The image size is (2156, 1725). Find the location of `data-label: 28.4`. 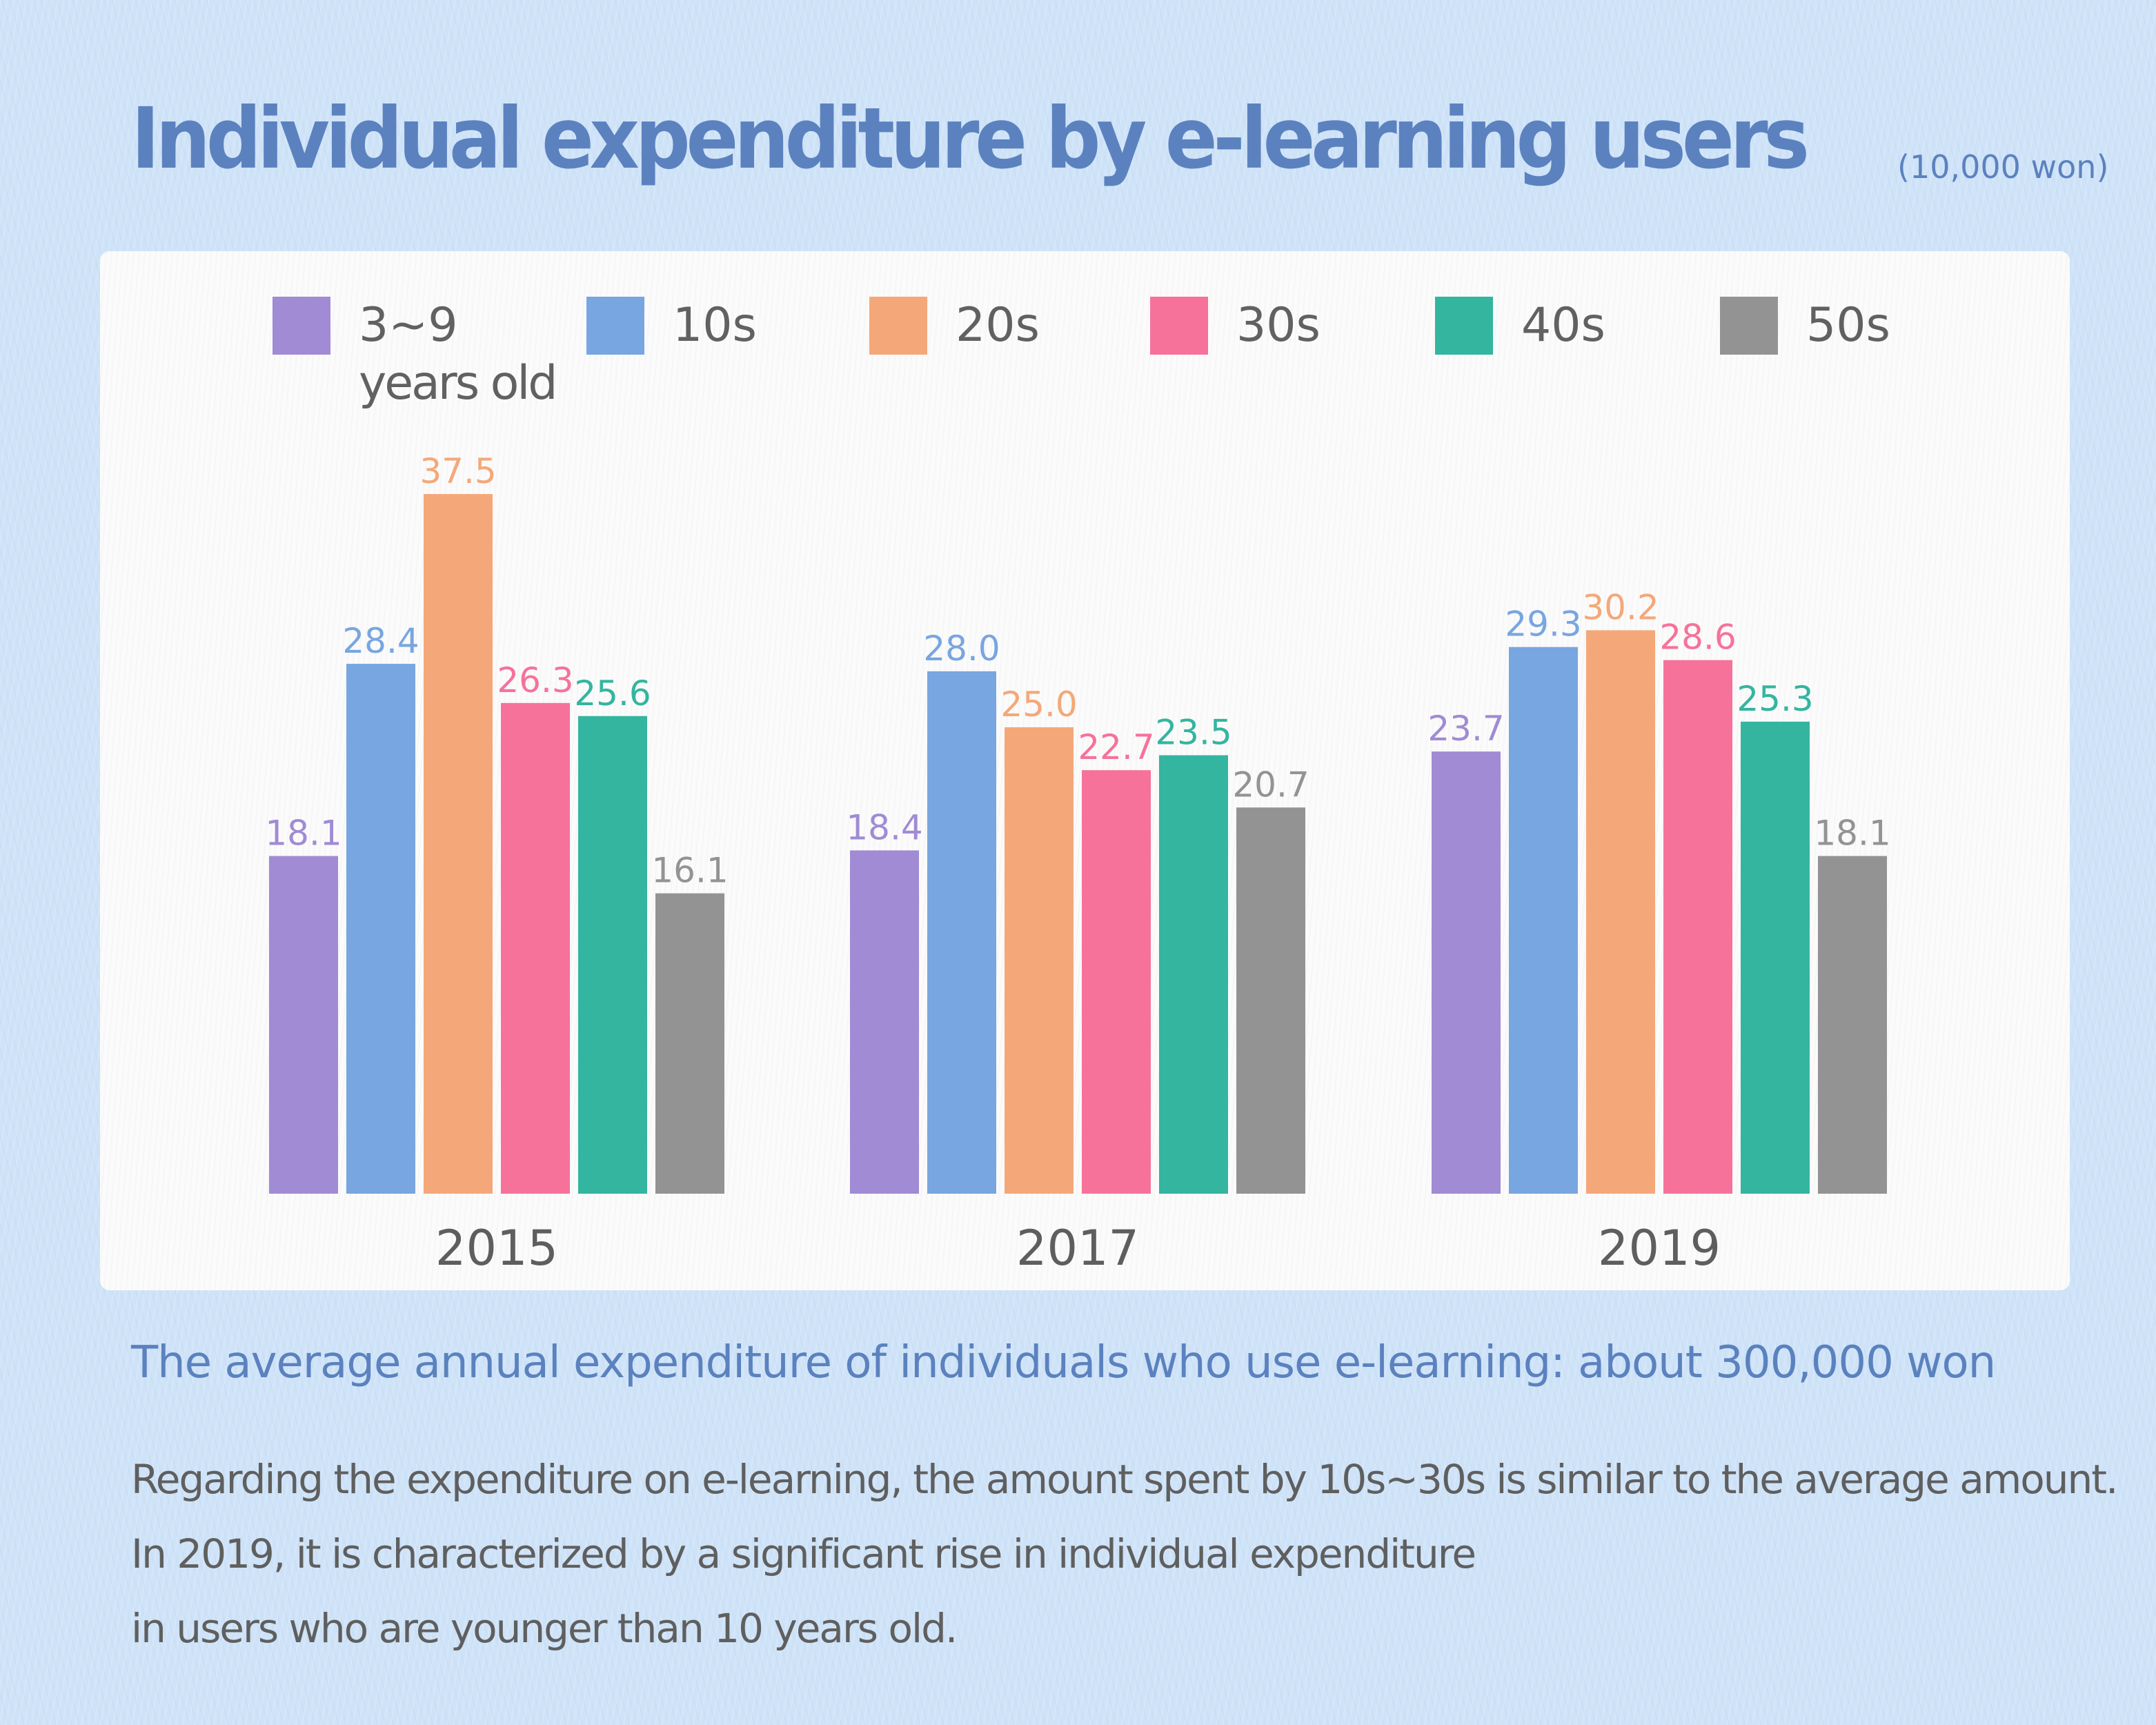

data-label: 28.4 is located at coordinates (380, 641).